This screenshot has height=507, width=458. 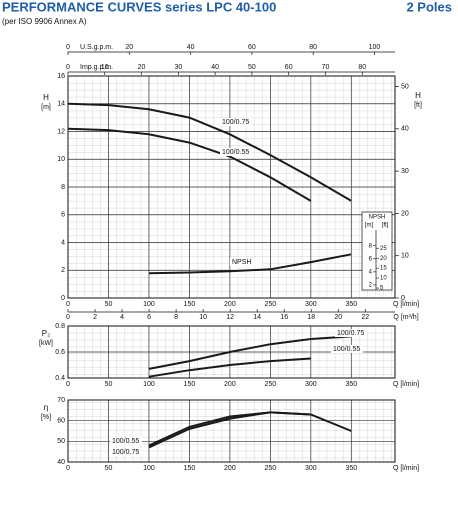 I want to click on npsh-ft-unit: [ft], so click(x=385, y=226).